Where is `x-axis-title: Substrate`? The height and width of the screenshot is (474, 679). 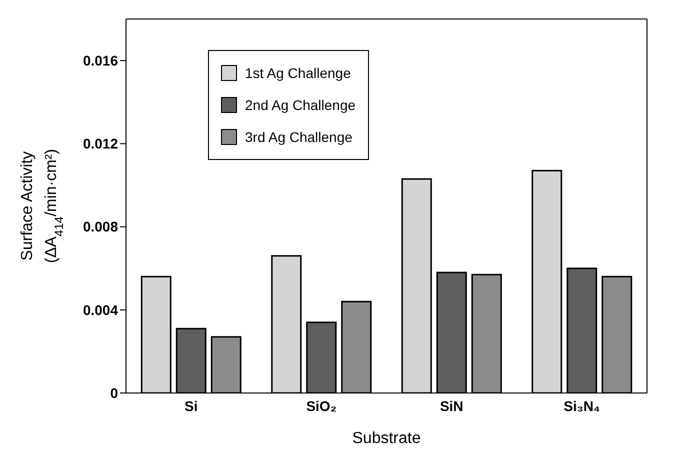
x-axis-title: Substrate is located at coordinates (386, 438).